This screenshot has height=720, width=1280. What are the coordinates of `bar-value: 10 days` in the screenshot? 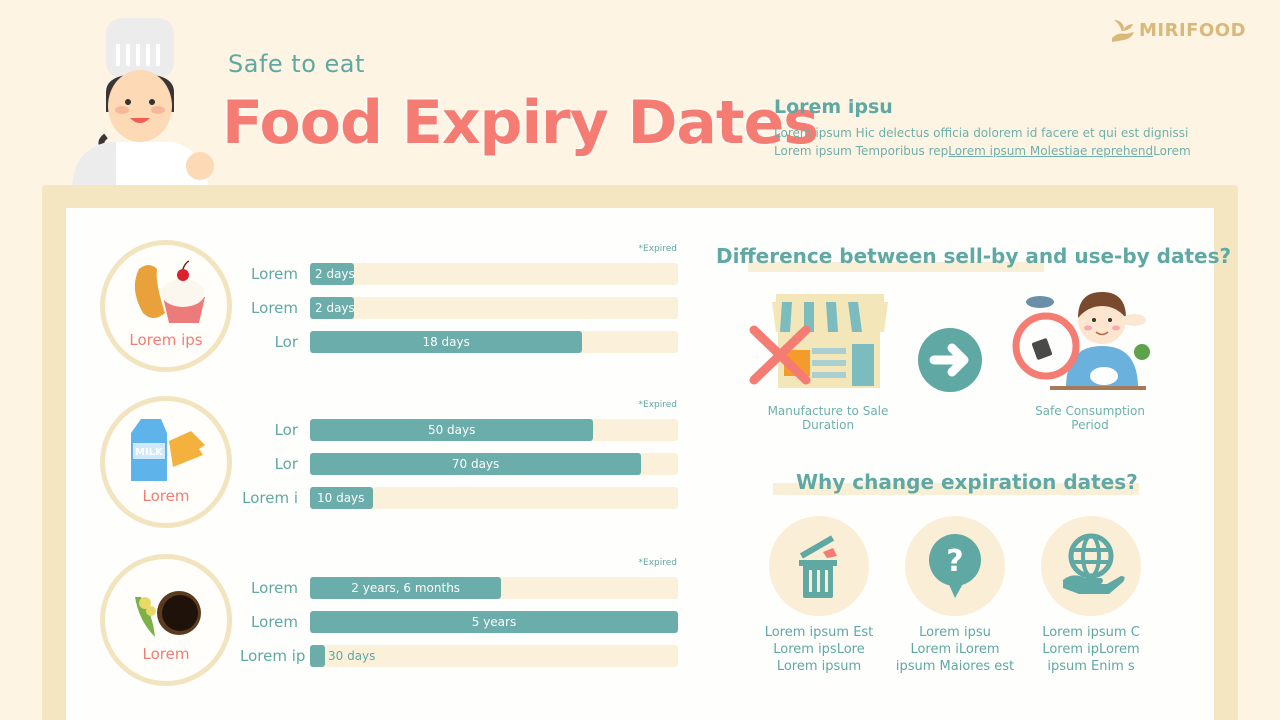 It's located at (341, 498).